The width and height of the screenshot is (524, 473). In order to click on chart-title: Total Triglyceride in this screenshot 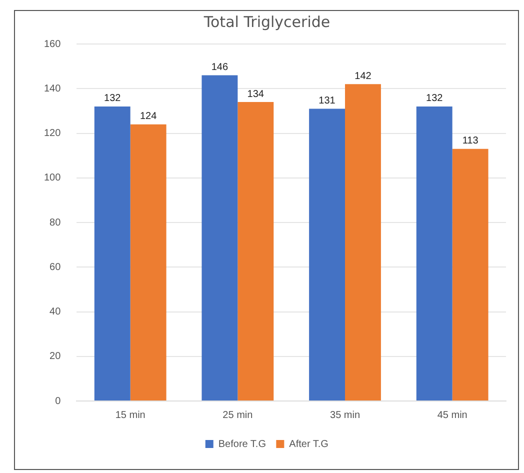, I will do `click(266, 21)`.